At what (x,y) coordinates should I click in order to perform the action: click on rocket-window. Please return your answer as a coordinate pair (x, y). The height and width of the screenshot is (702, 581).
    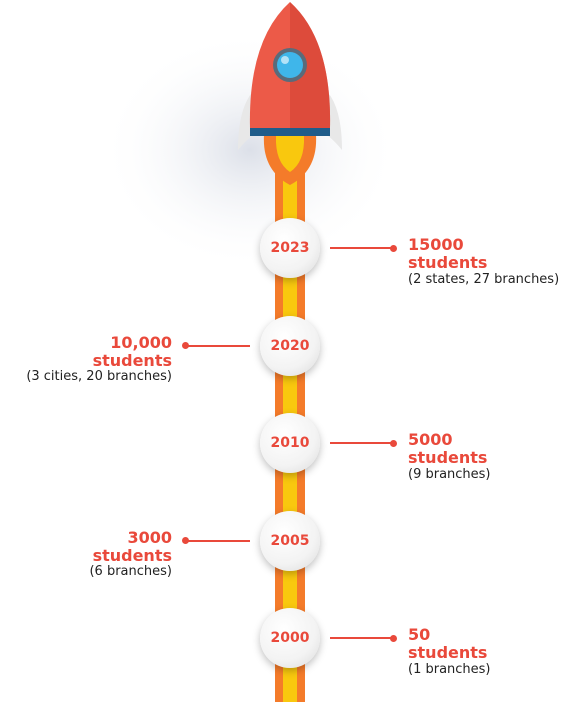
    Looking at the image, I should click on (290, 65).